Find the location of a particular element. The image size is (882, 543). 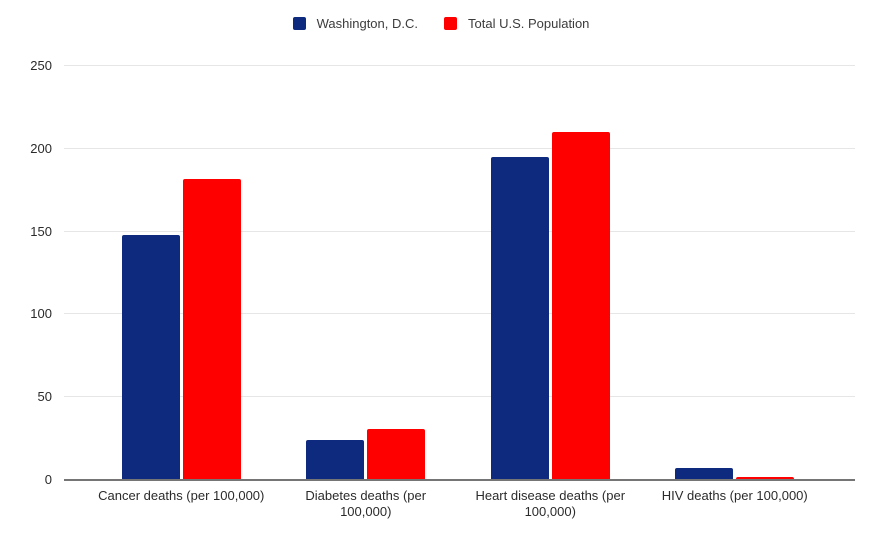

legend-item: Total U.S. Population is located at coordinates (516, 23).